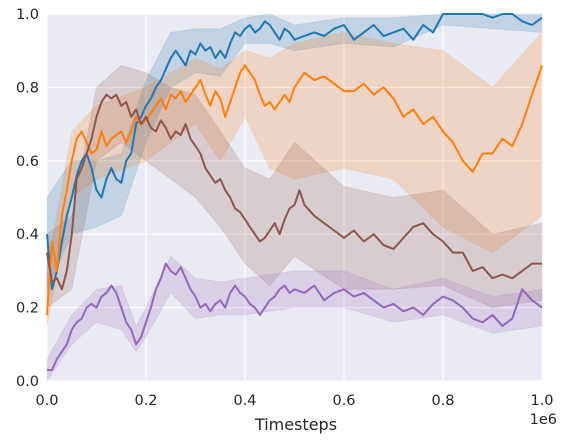 Image resolution: width=565 pixels, height=443 pixels. What do you see at coordinates (145, 401) in the screenshot?
I see `x-tick-label: 0.2` at bounding box center [145, 401].